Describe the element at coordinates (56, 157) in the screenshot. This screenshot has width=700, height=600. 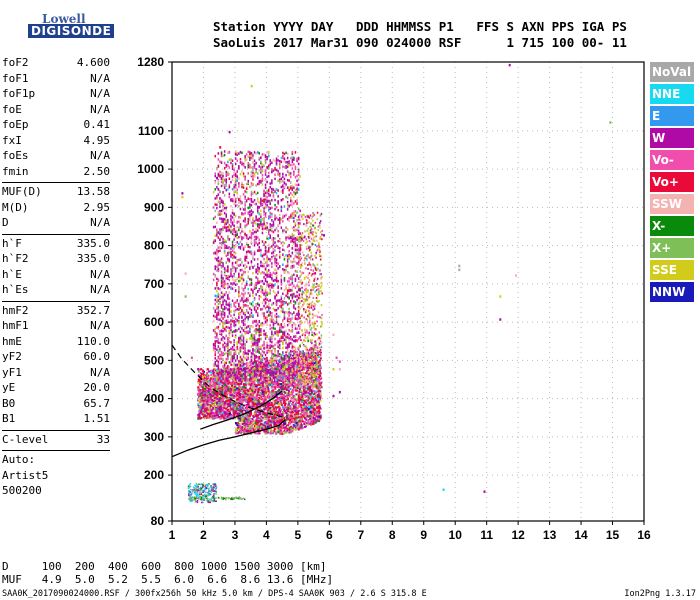
I see `param-row: foEs N/A` at that location.